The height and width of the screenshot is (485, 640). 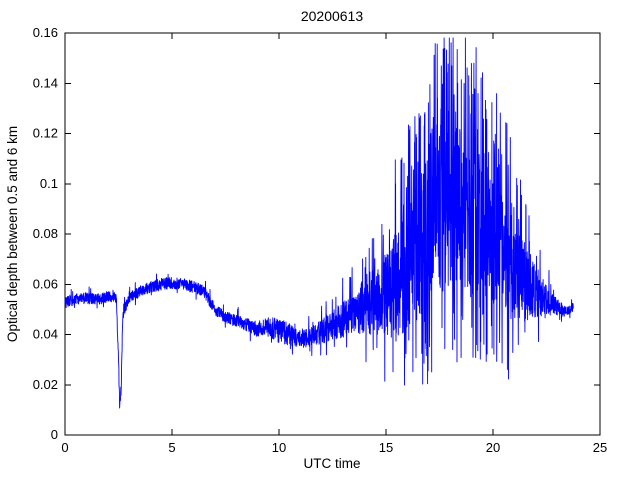 What do you see at coordinates (171, 447) in the screenshot?
I see `x-tick-label: 5` at bounding box center [171, 447].